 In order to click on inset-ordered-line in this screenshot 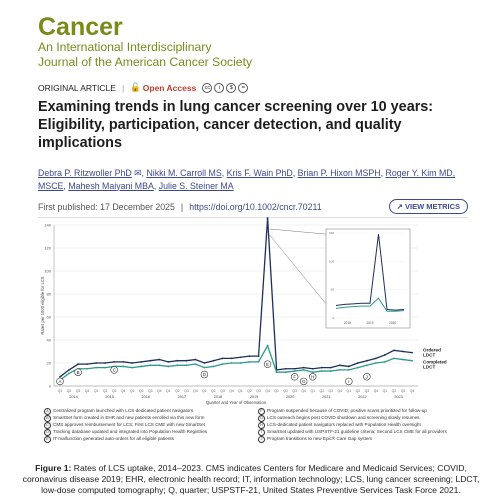, I will do `click(370, 272)`.